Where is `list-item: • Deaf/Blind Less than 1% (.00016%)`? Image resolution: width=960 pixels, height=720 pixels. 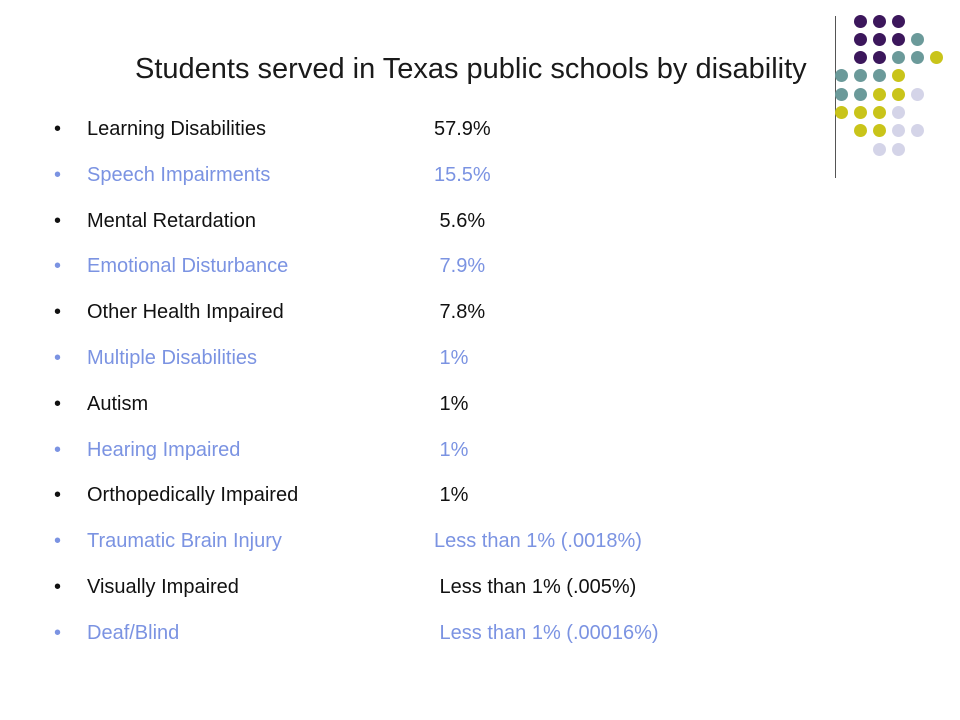
list-item: • Deaf/Blind Less than 1% (.00016%) is located at coordinates (480, 633).